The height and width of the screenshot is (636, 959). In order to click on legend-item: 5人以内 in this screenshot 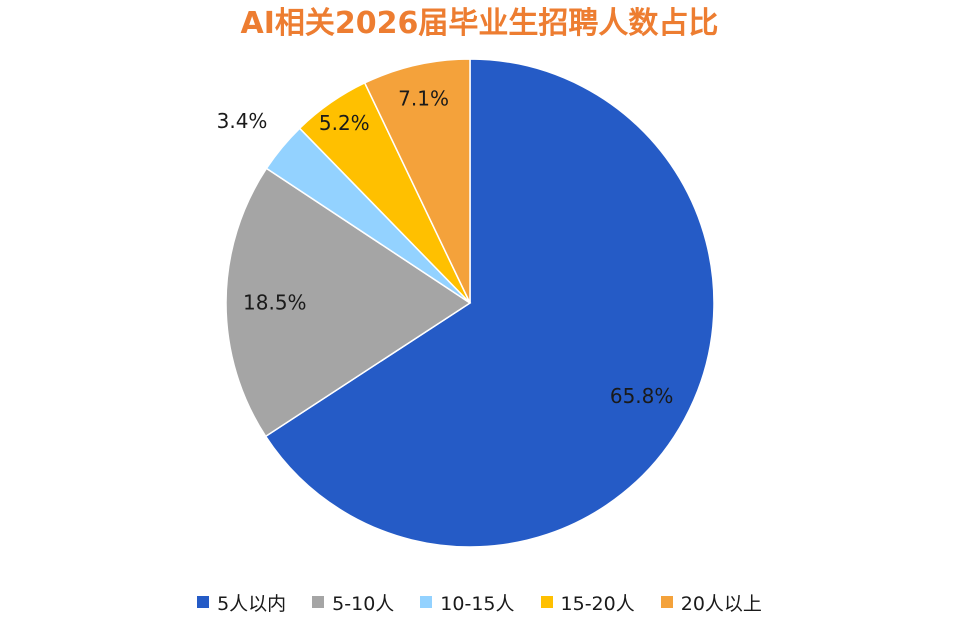, I will do `click(241, 602)`.